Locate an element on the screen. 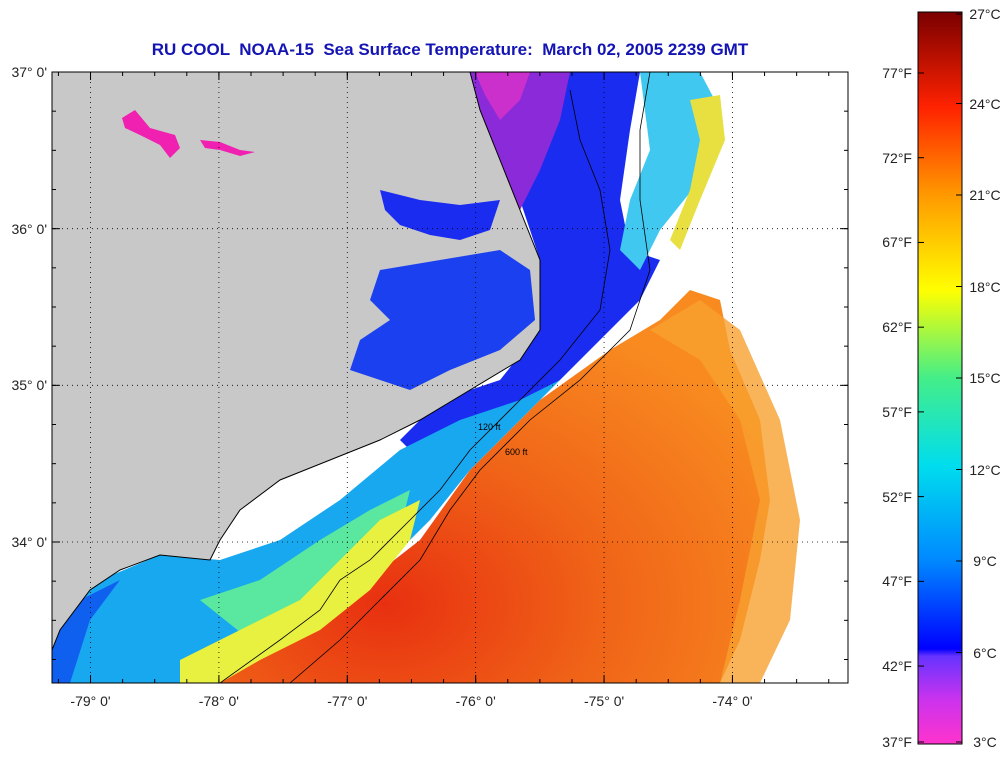  offshore-cool-filament is located at coordinates (670, 171).